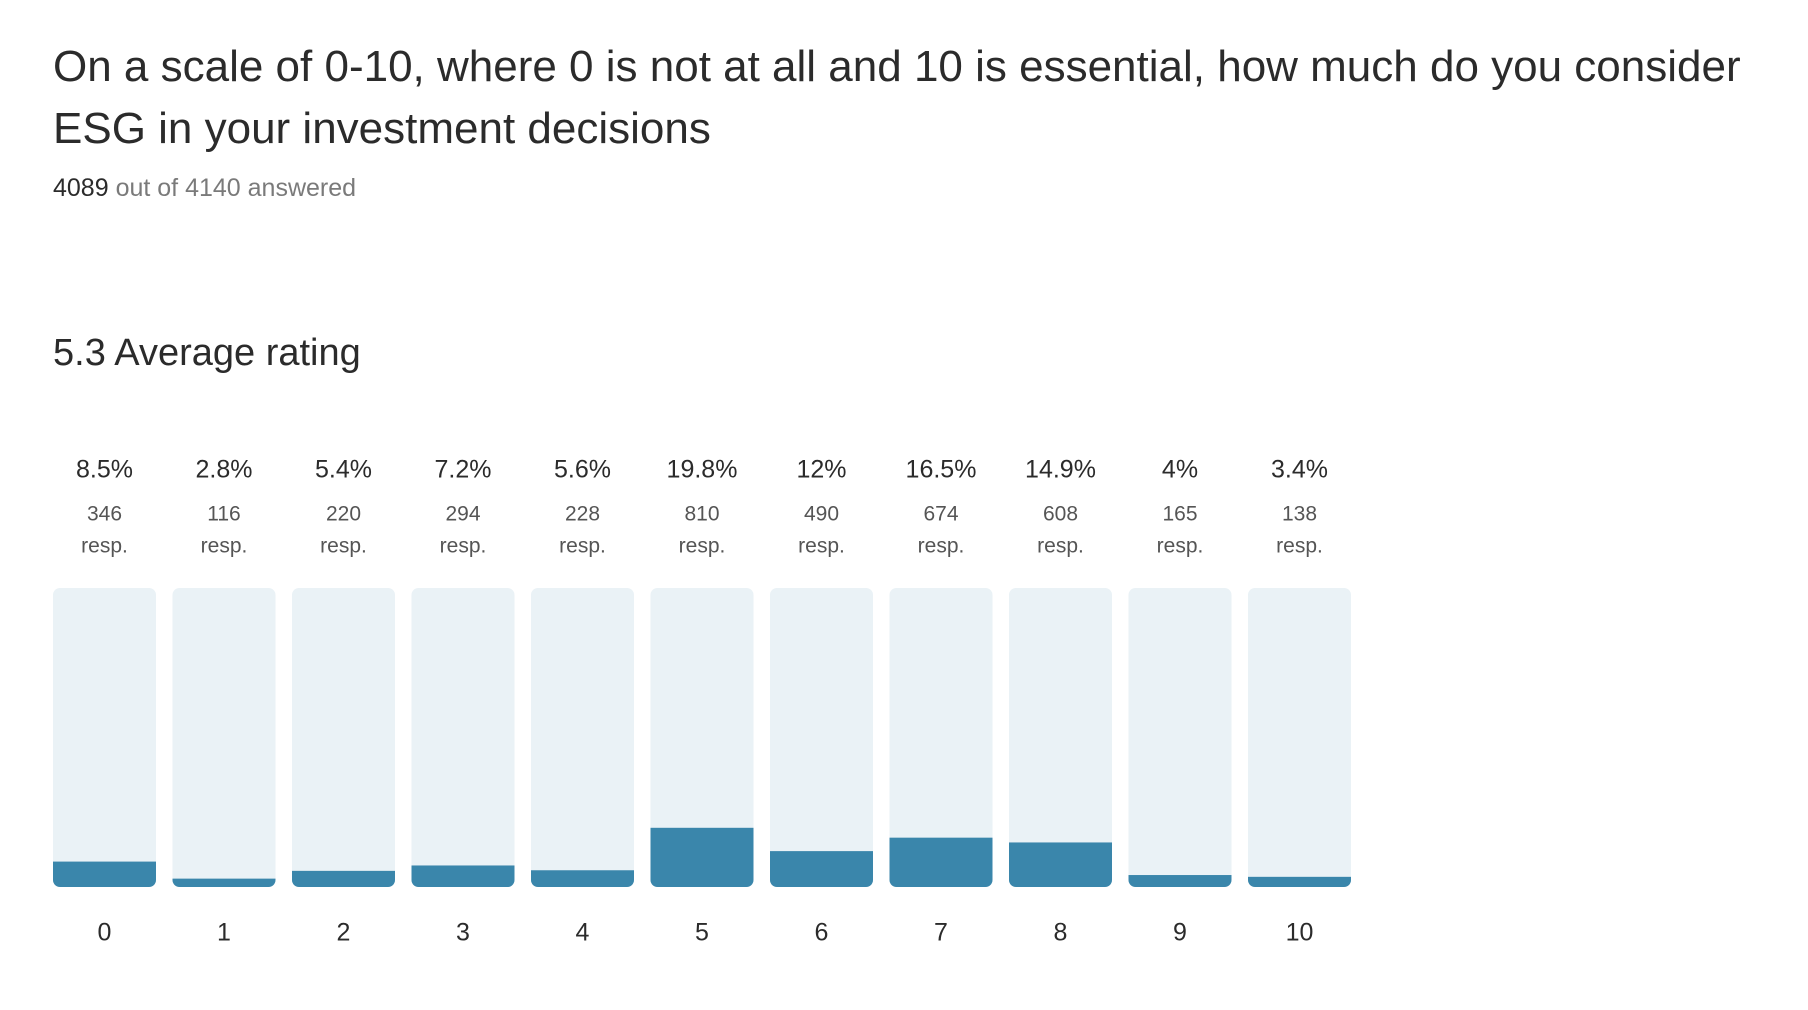 The height and width of the screenshot is (1010, 1808). I want to click on response-count: 346, so click(104, 514).